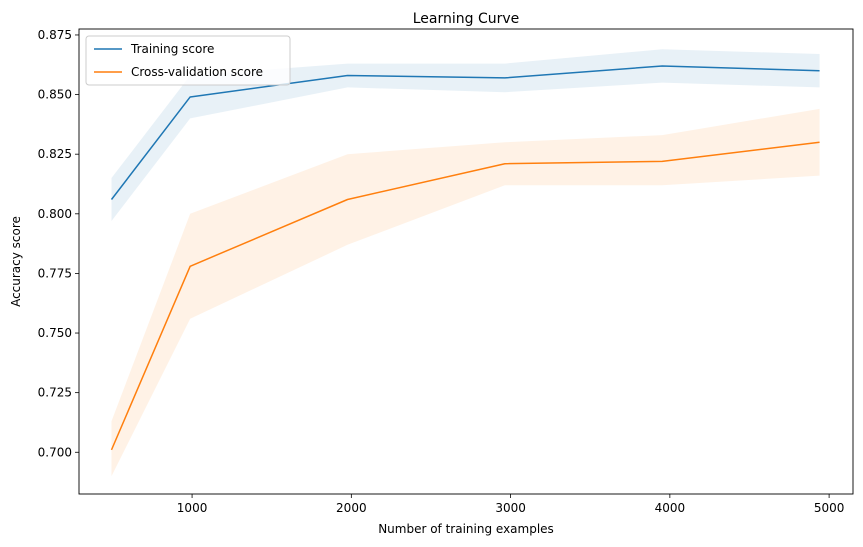 This screenshot has width=863, height=547. Describe the element at coordinates (197, 72) in the screenshot. I see `legend-label-cross-validation-score: Cross-validation score` at that location.